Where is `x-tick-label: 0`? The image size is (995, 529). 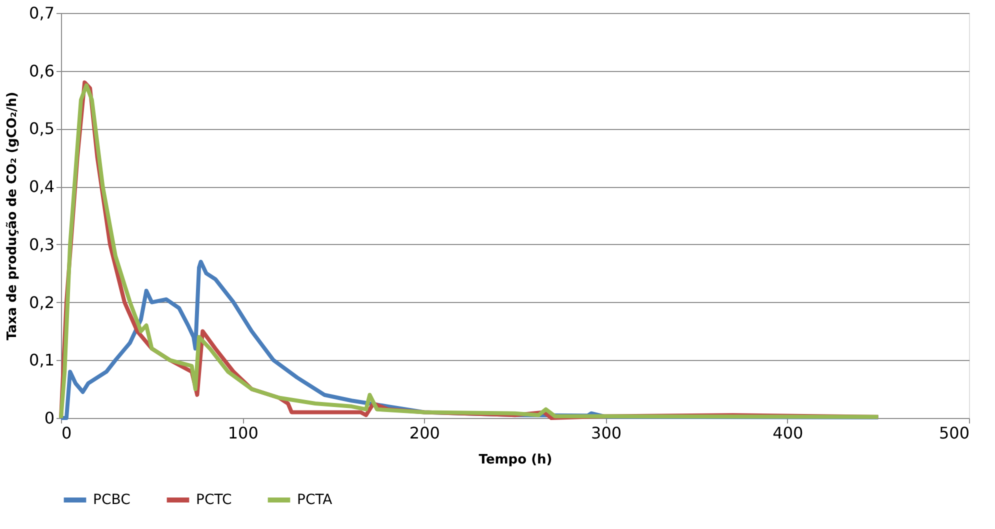 x-tick-label: 0 is located at coordinates (67, 433).